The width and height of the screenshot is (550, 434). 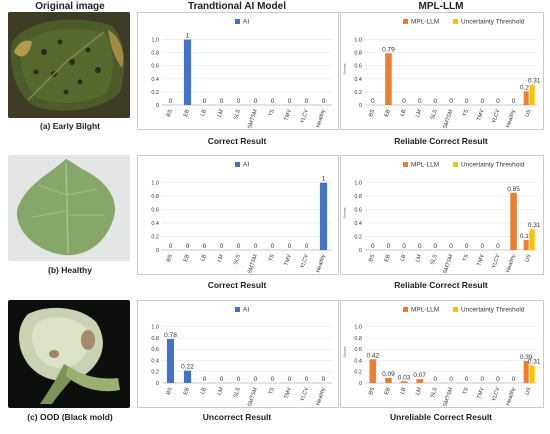 What do you see at coordinates (358, 211) in the screenshot?
I see `y-tick-label: 0.6` at bounding box center [358, 211].